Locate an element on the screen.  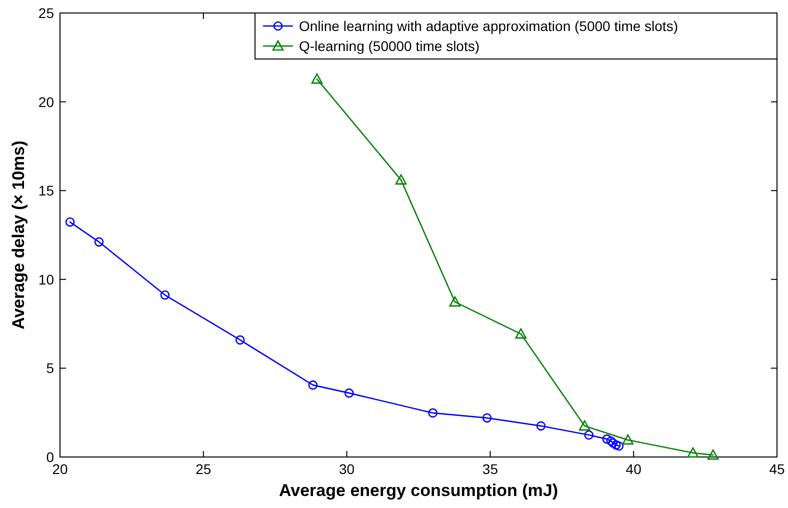
y-tick-label: 10 is located at coordinates (46, 279).